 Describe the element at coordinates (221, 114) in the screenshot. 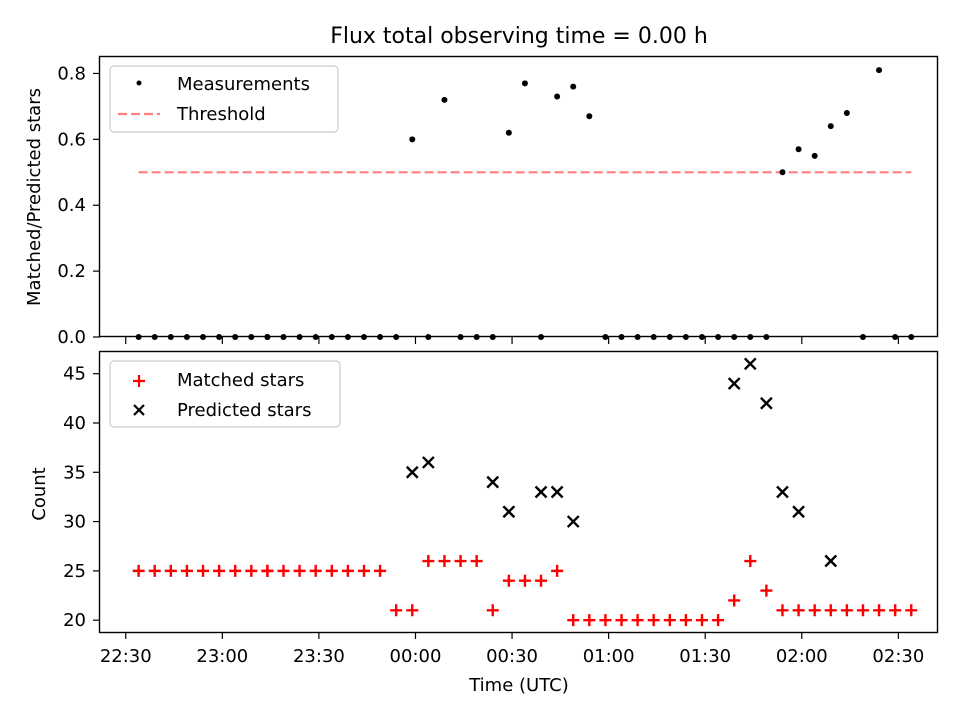

I see `legend-threshold-label: Threshold` at that location.